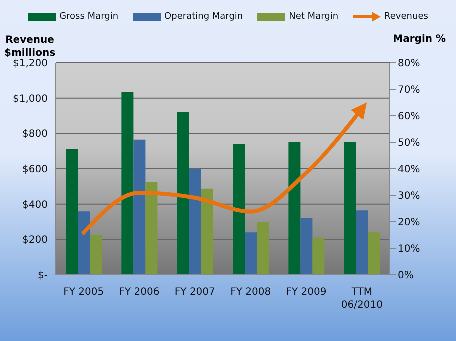 This screenshot has height=341, width=456. I want to click on y-tick-label: $200, so click(35, 240).